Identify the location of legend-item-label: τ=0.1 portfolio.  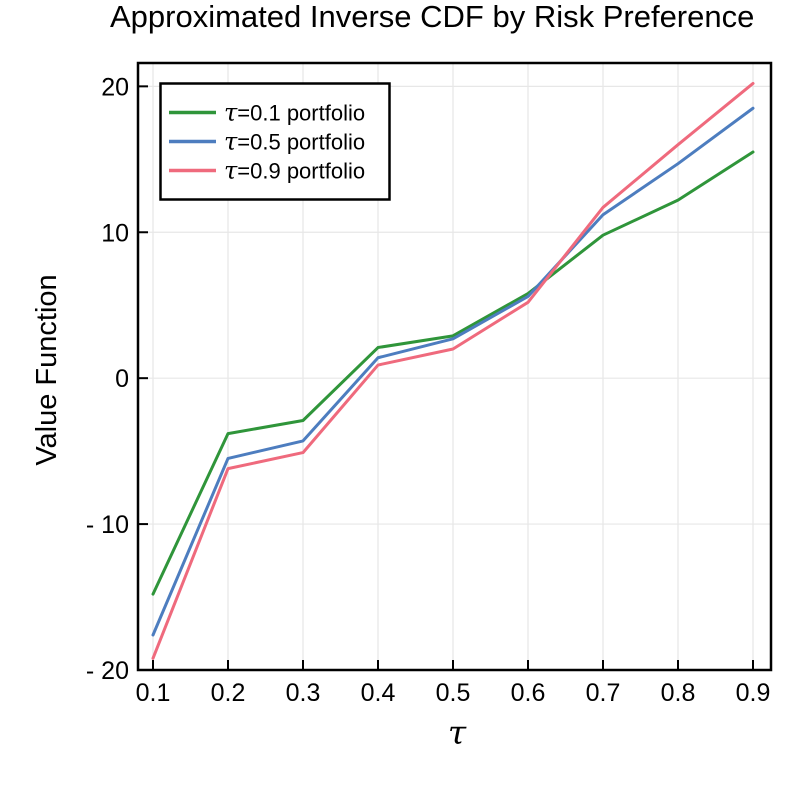
(294, 113).